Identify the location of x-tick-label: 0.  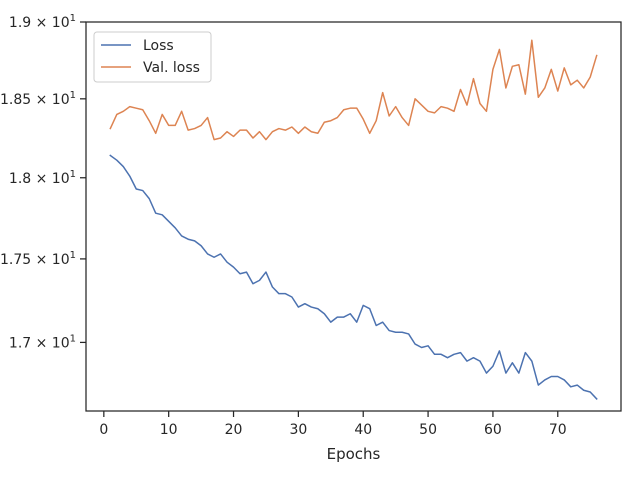
(103, 430).